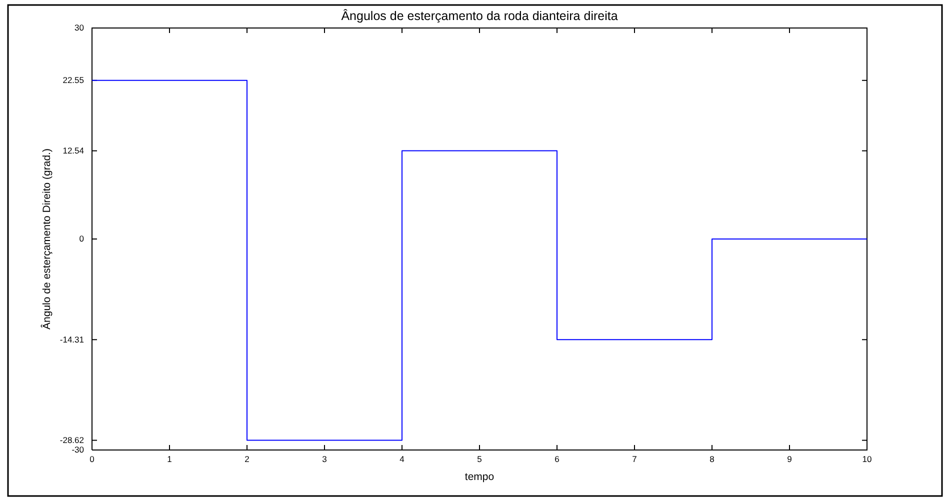 Image resolution: width=950 pixels, height=502 pixels. What do you see at coordinates (635, 459) in the screenshot?
I see `x-tick-label: 7` at bounding box center [635, 459].